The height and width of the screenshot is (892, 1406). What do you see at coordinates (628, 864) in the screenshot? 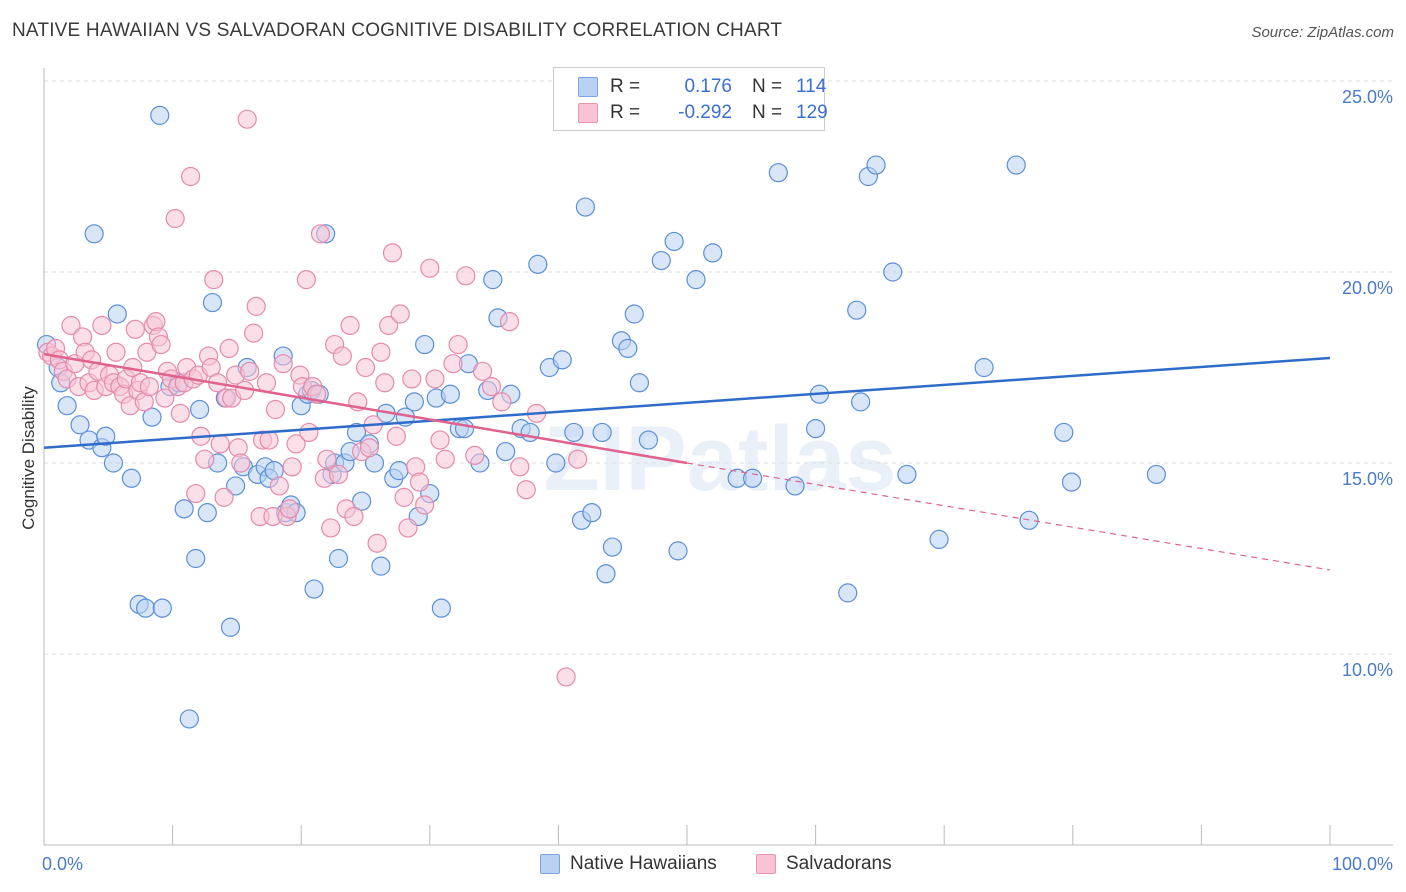
I see `legend-item-native-hawaiians: Native Hawaiians` at bounding box center [628, 864].